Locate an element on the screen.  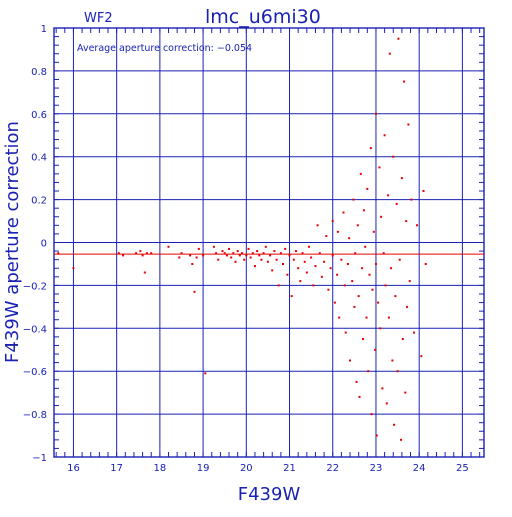
y-tick-label: 1 is located at coordinates (44, 29).